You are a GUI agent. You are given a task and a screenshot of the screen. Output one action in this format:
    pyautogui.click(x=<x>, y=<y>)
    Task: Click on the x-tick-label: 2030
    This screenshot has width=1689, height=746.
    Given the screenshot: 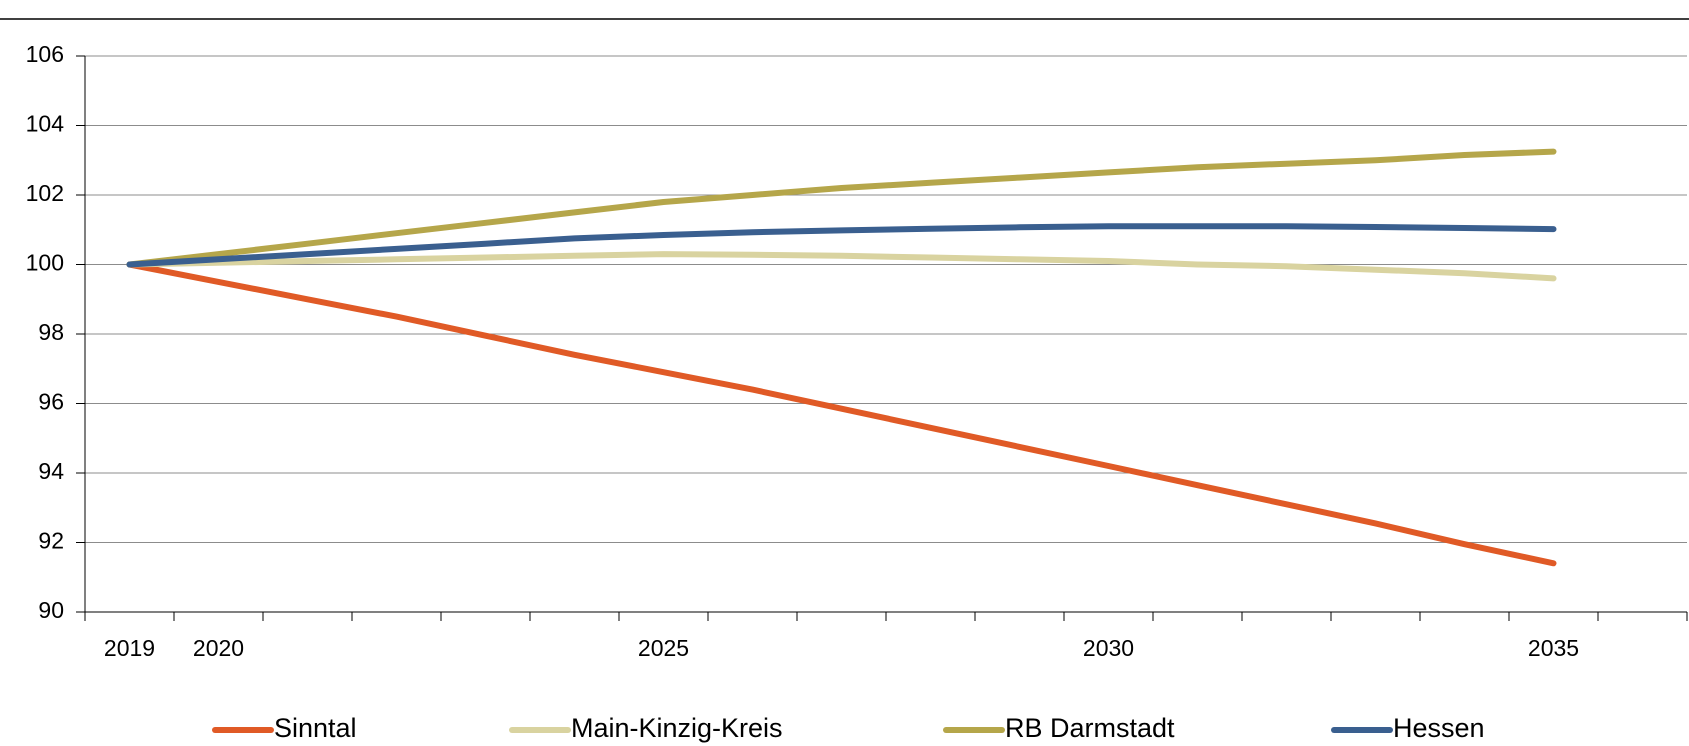 What is the action you would take?
    pyautogui.click(x=1108, y=648)
    